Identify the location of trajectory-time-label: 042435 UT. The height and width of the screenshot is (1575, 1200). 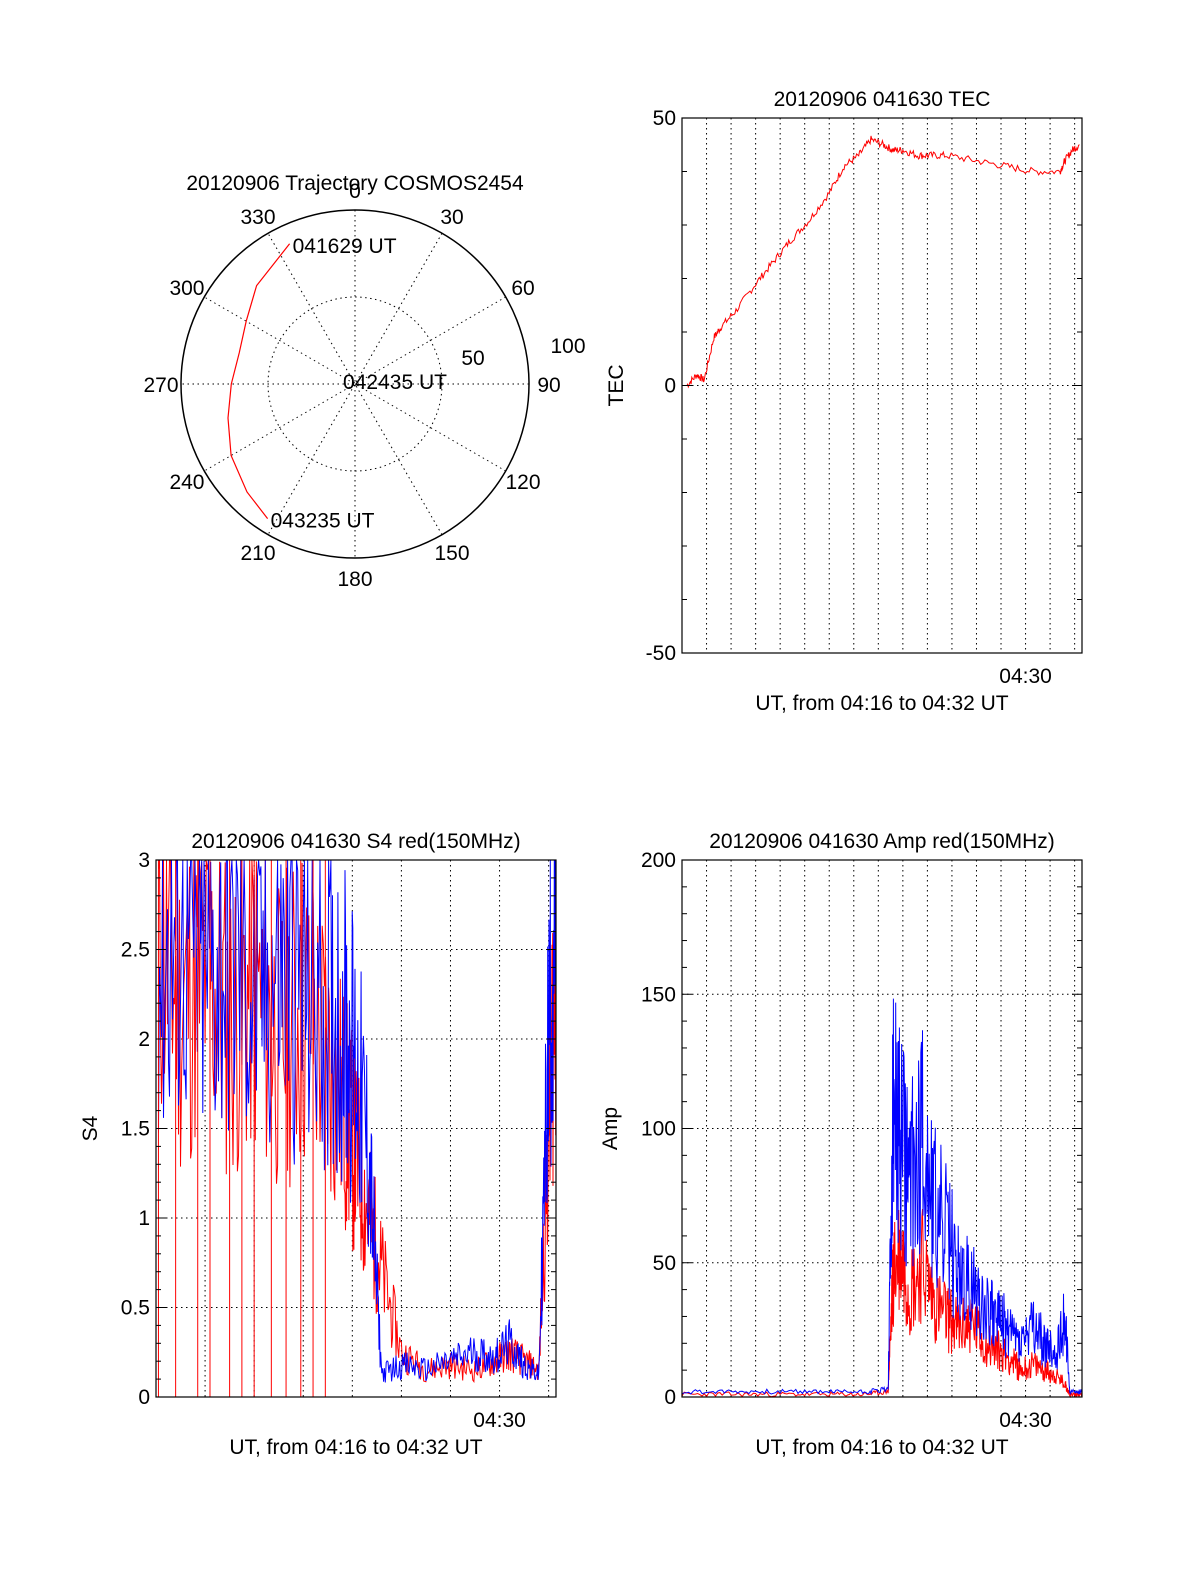
(395, 382).